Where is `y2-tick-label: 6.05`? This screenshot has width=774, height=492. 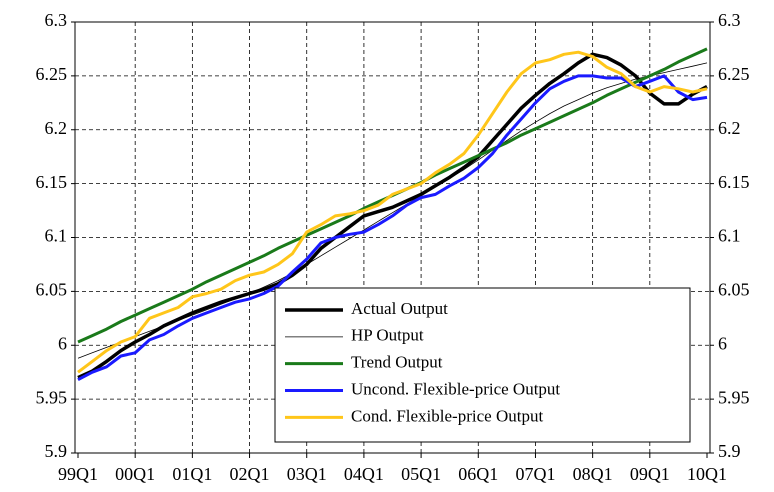
y2-tick-label: 6.05 is located at coordinates (734, 290).